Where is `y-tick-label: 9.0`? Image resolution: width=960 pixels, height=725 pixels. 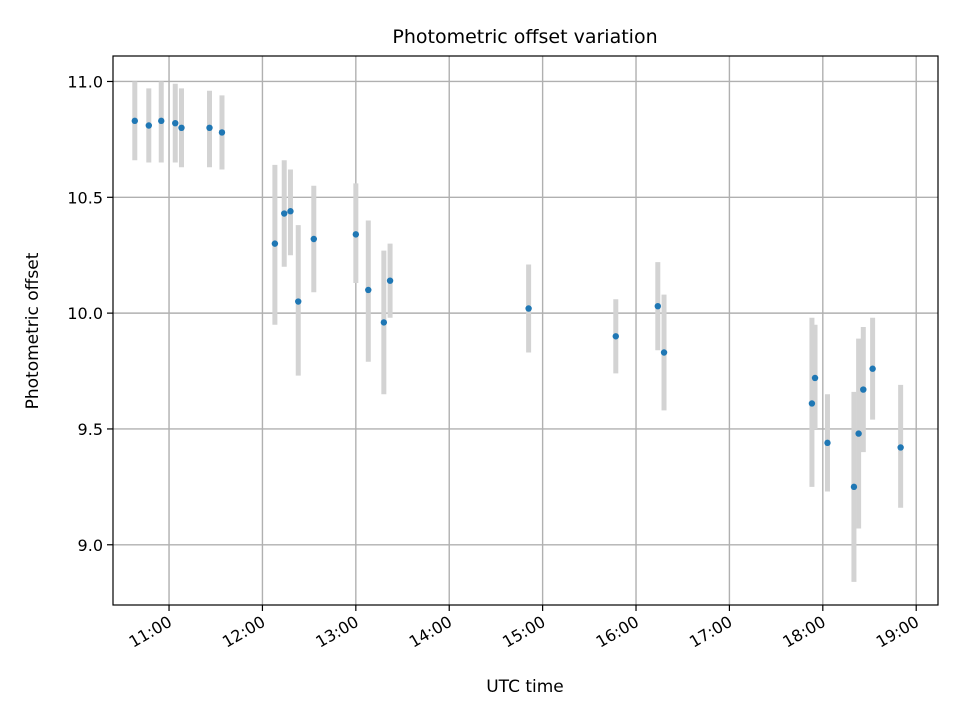
y-tick-label: 9.0 is located at coordinates (90, 545).